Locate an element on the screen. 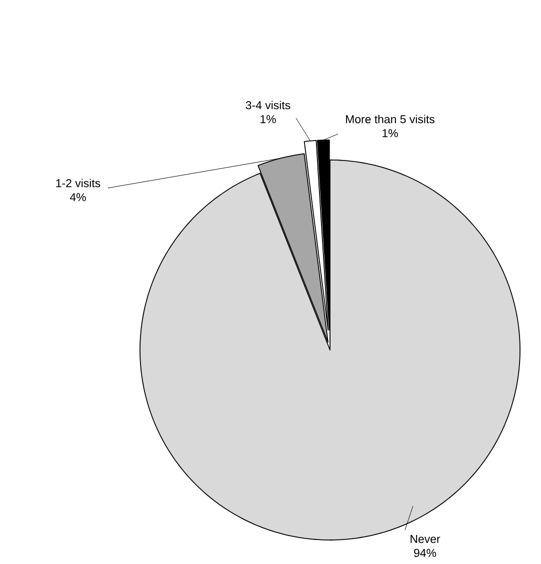 This screenshot has width=541, height=564. slice-label: 1-2 visits is located at coordinates (78, 183).